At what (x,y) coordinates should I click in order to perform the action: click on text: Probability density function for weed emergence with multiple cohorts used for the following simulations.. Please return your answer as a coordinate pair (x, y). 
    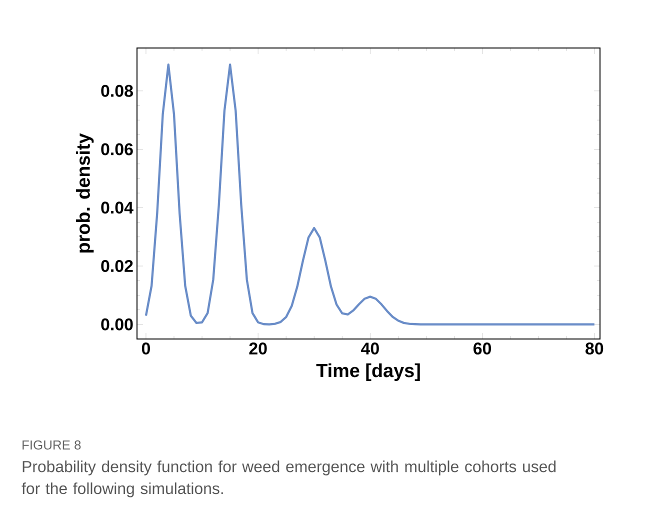
    Looking at the image, I should click on (289, 479).